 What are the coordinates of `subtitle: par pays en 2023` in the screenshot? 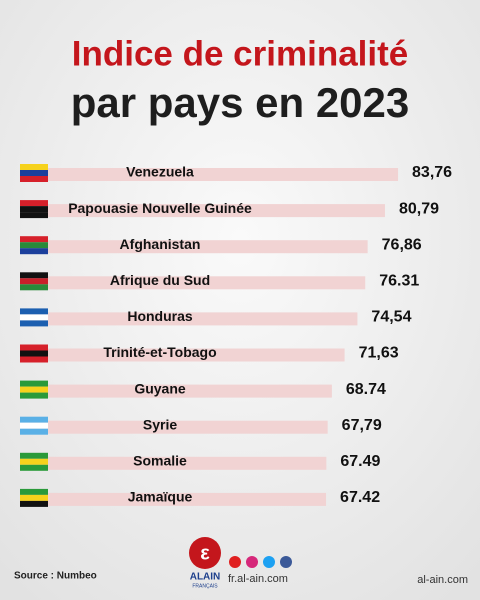 It's located at (240, 102).